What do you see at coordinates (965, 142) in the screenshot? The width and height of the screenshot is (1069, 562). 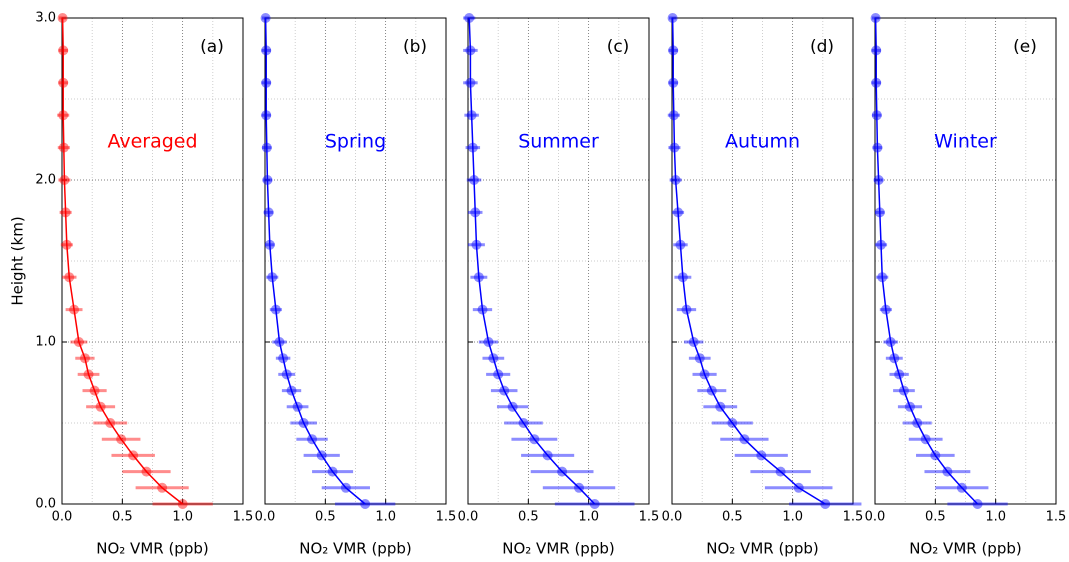 I see `series-label: Winter` at bounding box center [965, 142].